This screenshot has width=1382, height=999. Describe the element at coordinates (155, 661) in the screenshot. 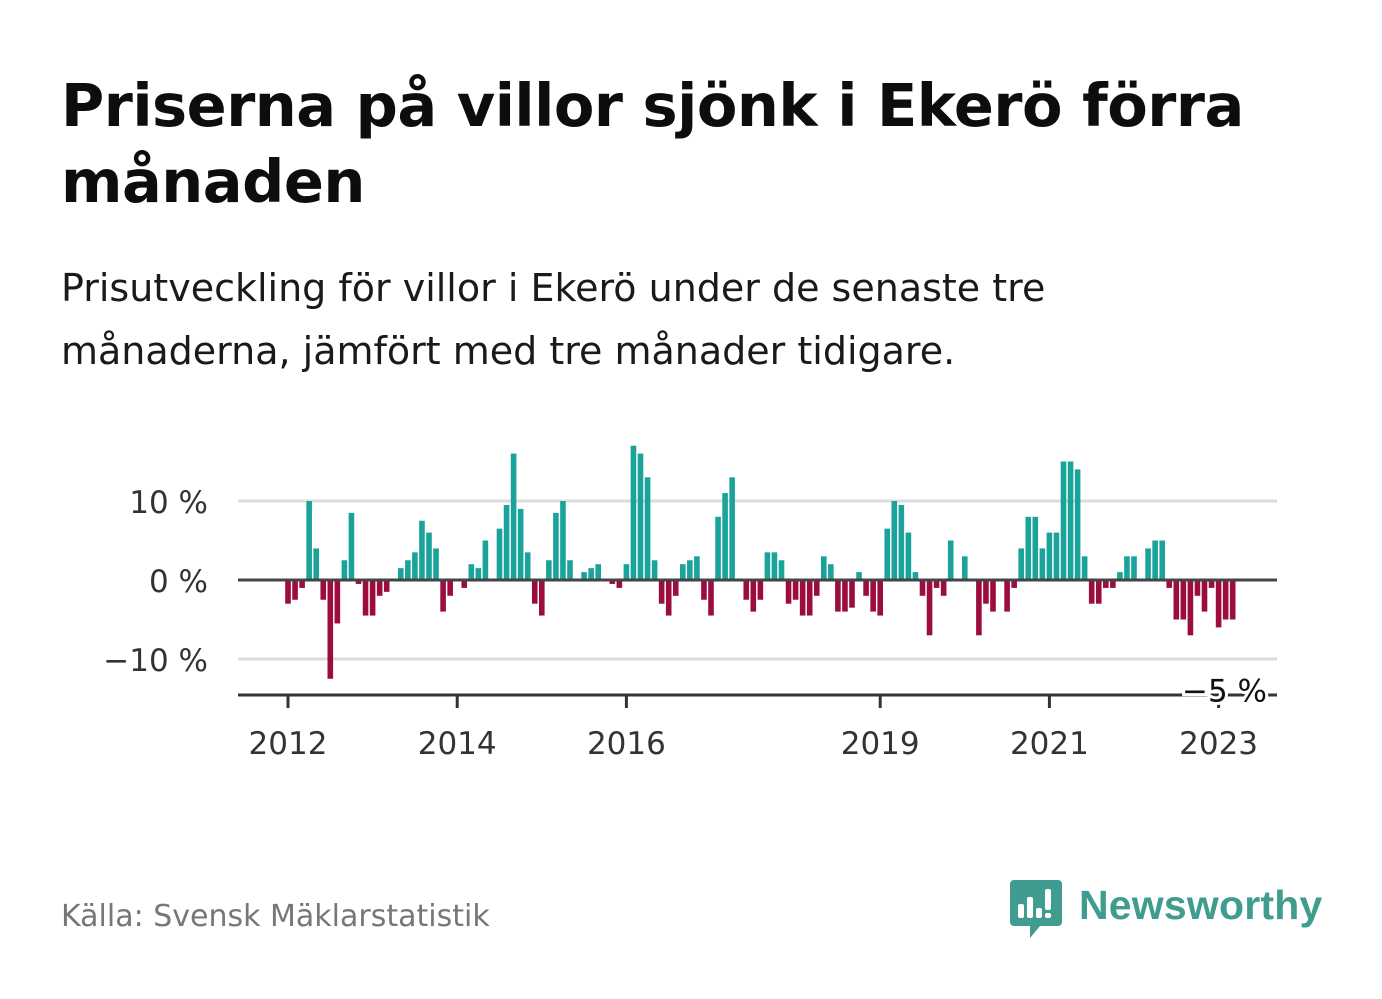

I see `y-tick-label: −10 %` at that location.